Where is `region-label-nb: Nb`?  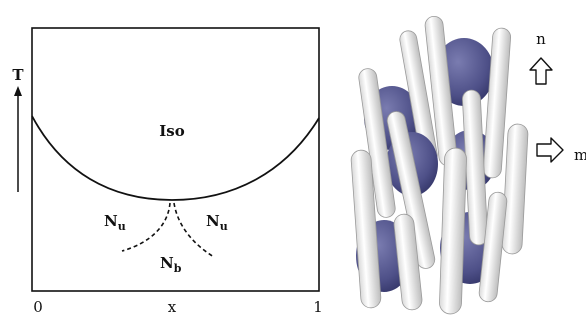
region-label-nb: Nb is located at coordinates (171, 264).